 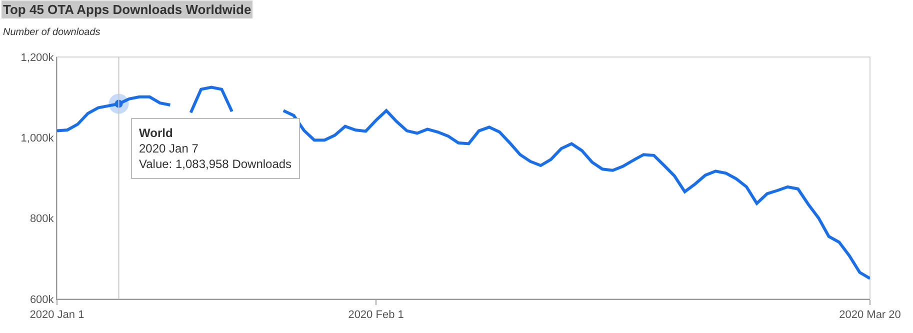 I want to click on y-tick-label: 1,000k, so click(x=37, y=138).